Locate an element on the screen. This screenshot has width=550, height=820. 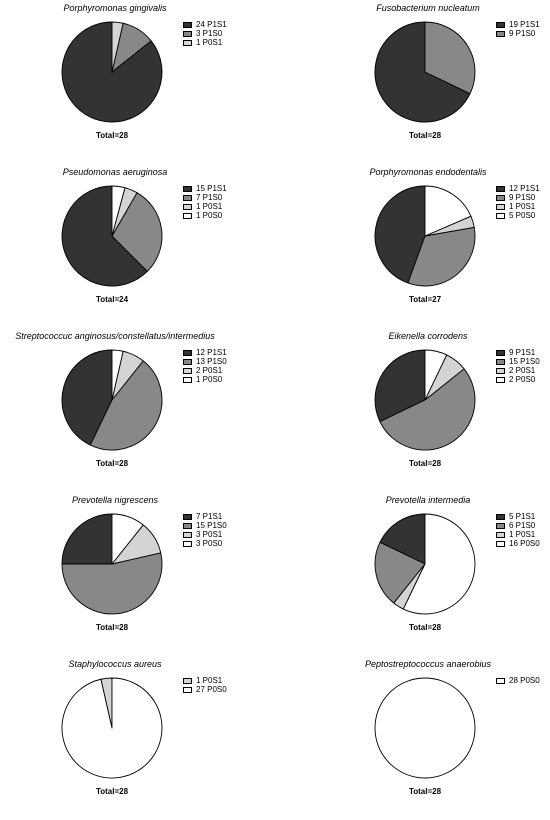
legend: 12 P1S1 9 P1S0 1 P0S1 5 P0S0 is located at coordinates (518, 202).